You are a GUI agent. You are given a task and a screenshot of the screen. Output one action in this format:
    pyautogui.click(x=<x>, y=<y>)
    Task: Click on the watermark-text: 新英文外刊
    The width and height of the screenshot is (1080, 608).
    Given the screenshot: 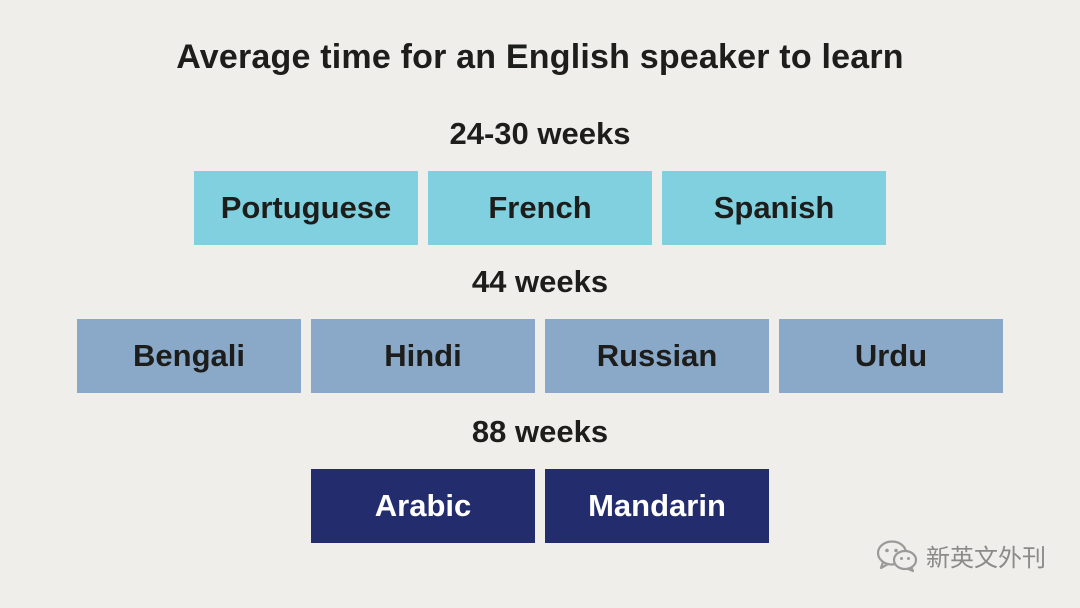 What is the action you would take?
    pyautogui.click(x=986, y=558)
    